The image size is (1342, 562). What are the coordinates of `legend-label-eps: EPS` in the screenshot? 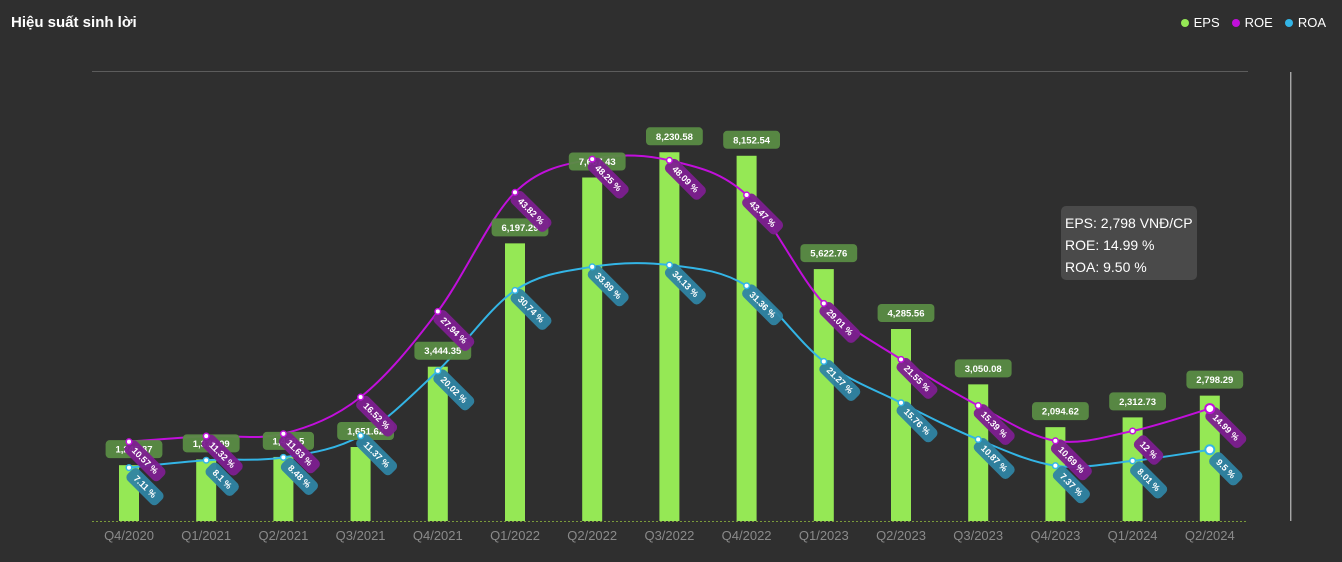 It's located at (1206, 22).